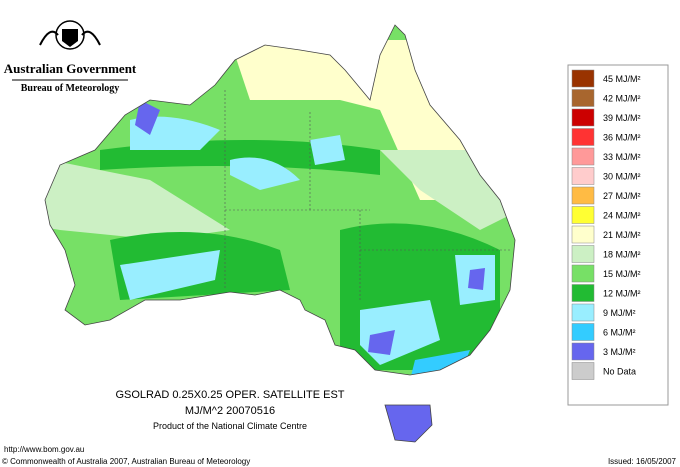 The height and width of the screenshot is (467, 680). What do you see at coordinates (622, 235) in the screenshot?
I see `legend-label: 21 MJ/M²` at bounding box center [622, 235].